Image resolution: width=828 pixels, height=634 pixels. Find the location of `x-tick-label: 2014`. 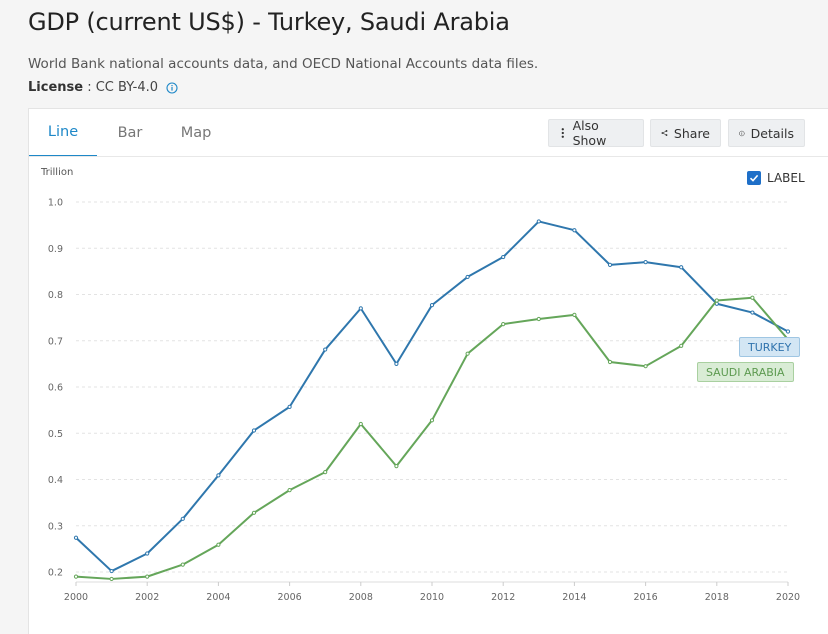

x-tick-label: 2014 is located at coordinates (574, 597).